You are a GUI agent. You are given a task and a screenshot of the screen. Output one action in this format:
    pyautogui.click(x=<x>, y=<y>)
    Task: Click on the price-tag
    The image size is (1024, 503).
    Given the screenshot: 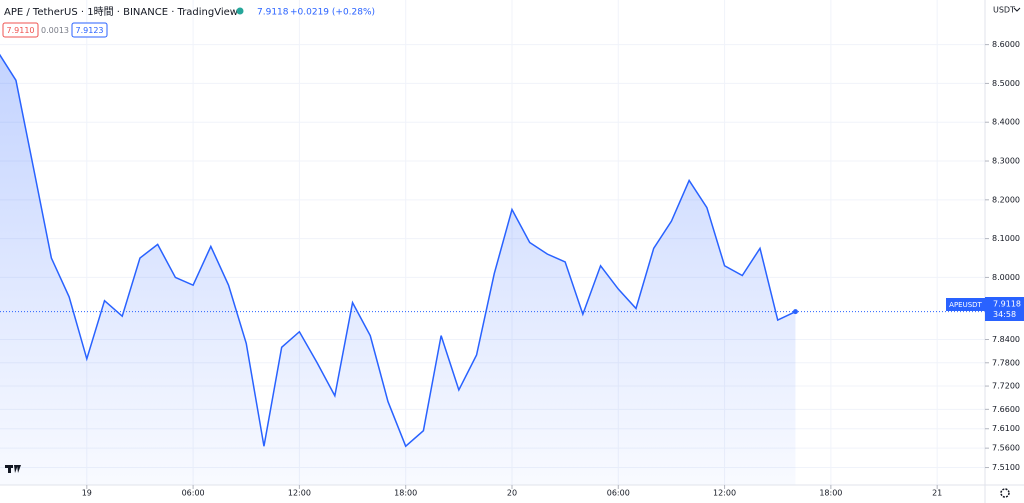 What is the action you would take?
    pyautogui.click(x=1004, y=309)
    